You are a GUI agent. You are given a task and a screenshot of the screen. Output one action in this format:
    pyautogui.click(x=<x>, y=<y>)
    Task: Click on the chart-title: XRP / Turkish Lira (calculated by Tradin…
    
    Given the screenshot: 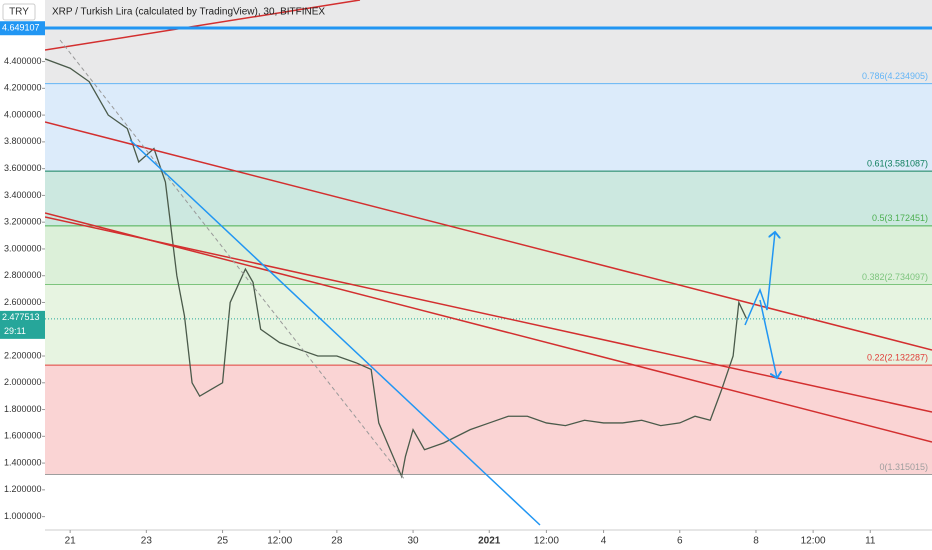 What is the action you would take?
    pyautogui.click(x=188, y=12)
    